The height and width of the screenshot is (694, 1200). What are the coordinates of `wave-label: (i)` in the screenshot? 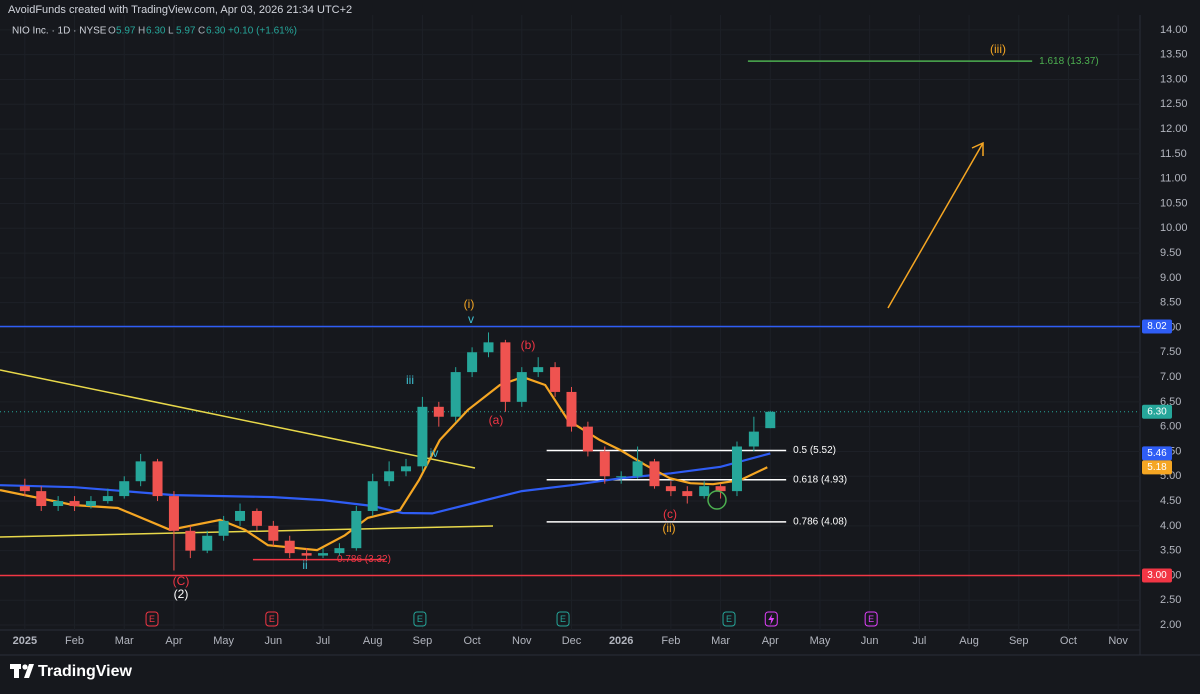 It's located at (469, 304).